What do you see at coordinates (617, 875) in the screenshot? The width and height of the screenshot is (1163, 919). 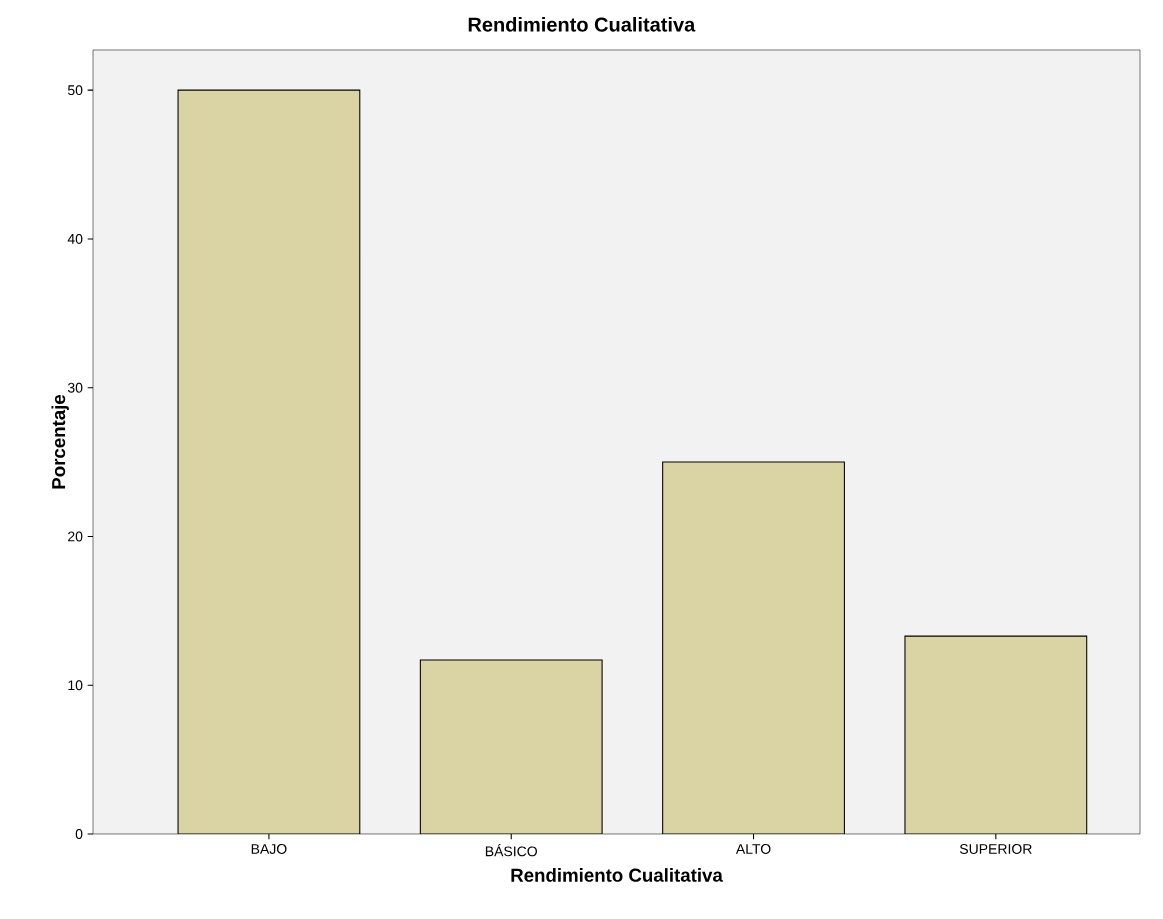 I see `x-axis-title: Rendimiento Cualitativa` at bounding box center [617, 875].